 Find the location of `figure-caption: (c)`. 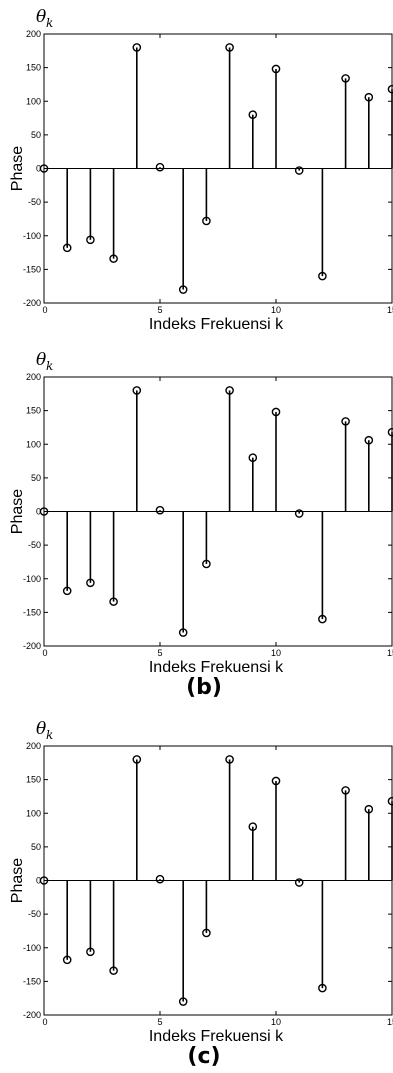

figure-caption: (c) is located at coordinates (203, 1056).